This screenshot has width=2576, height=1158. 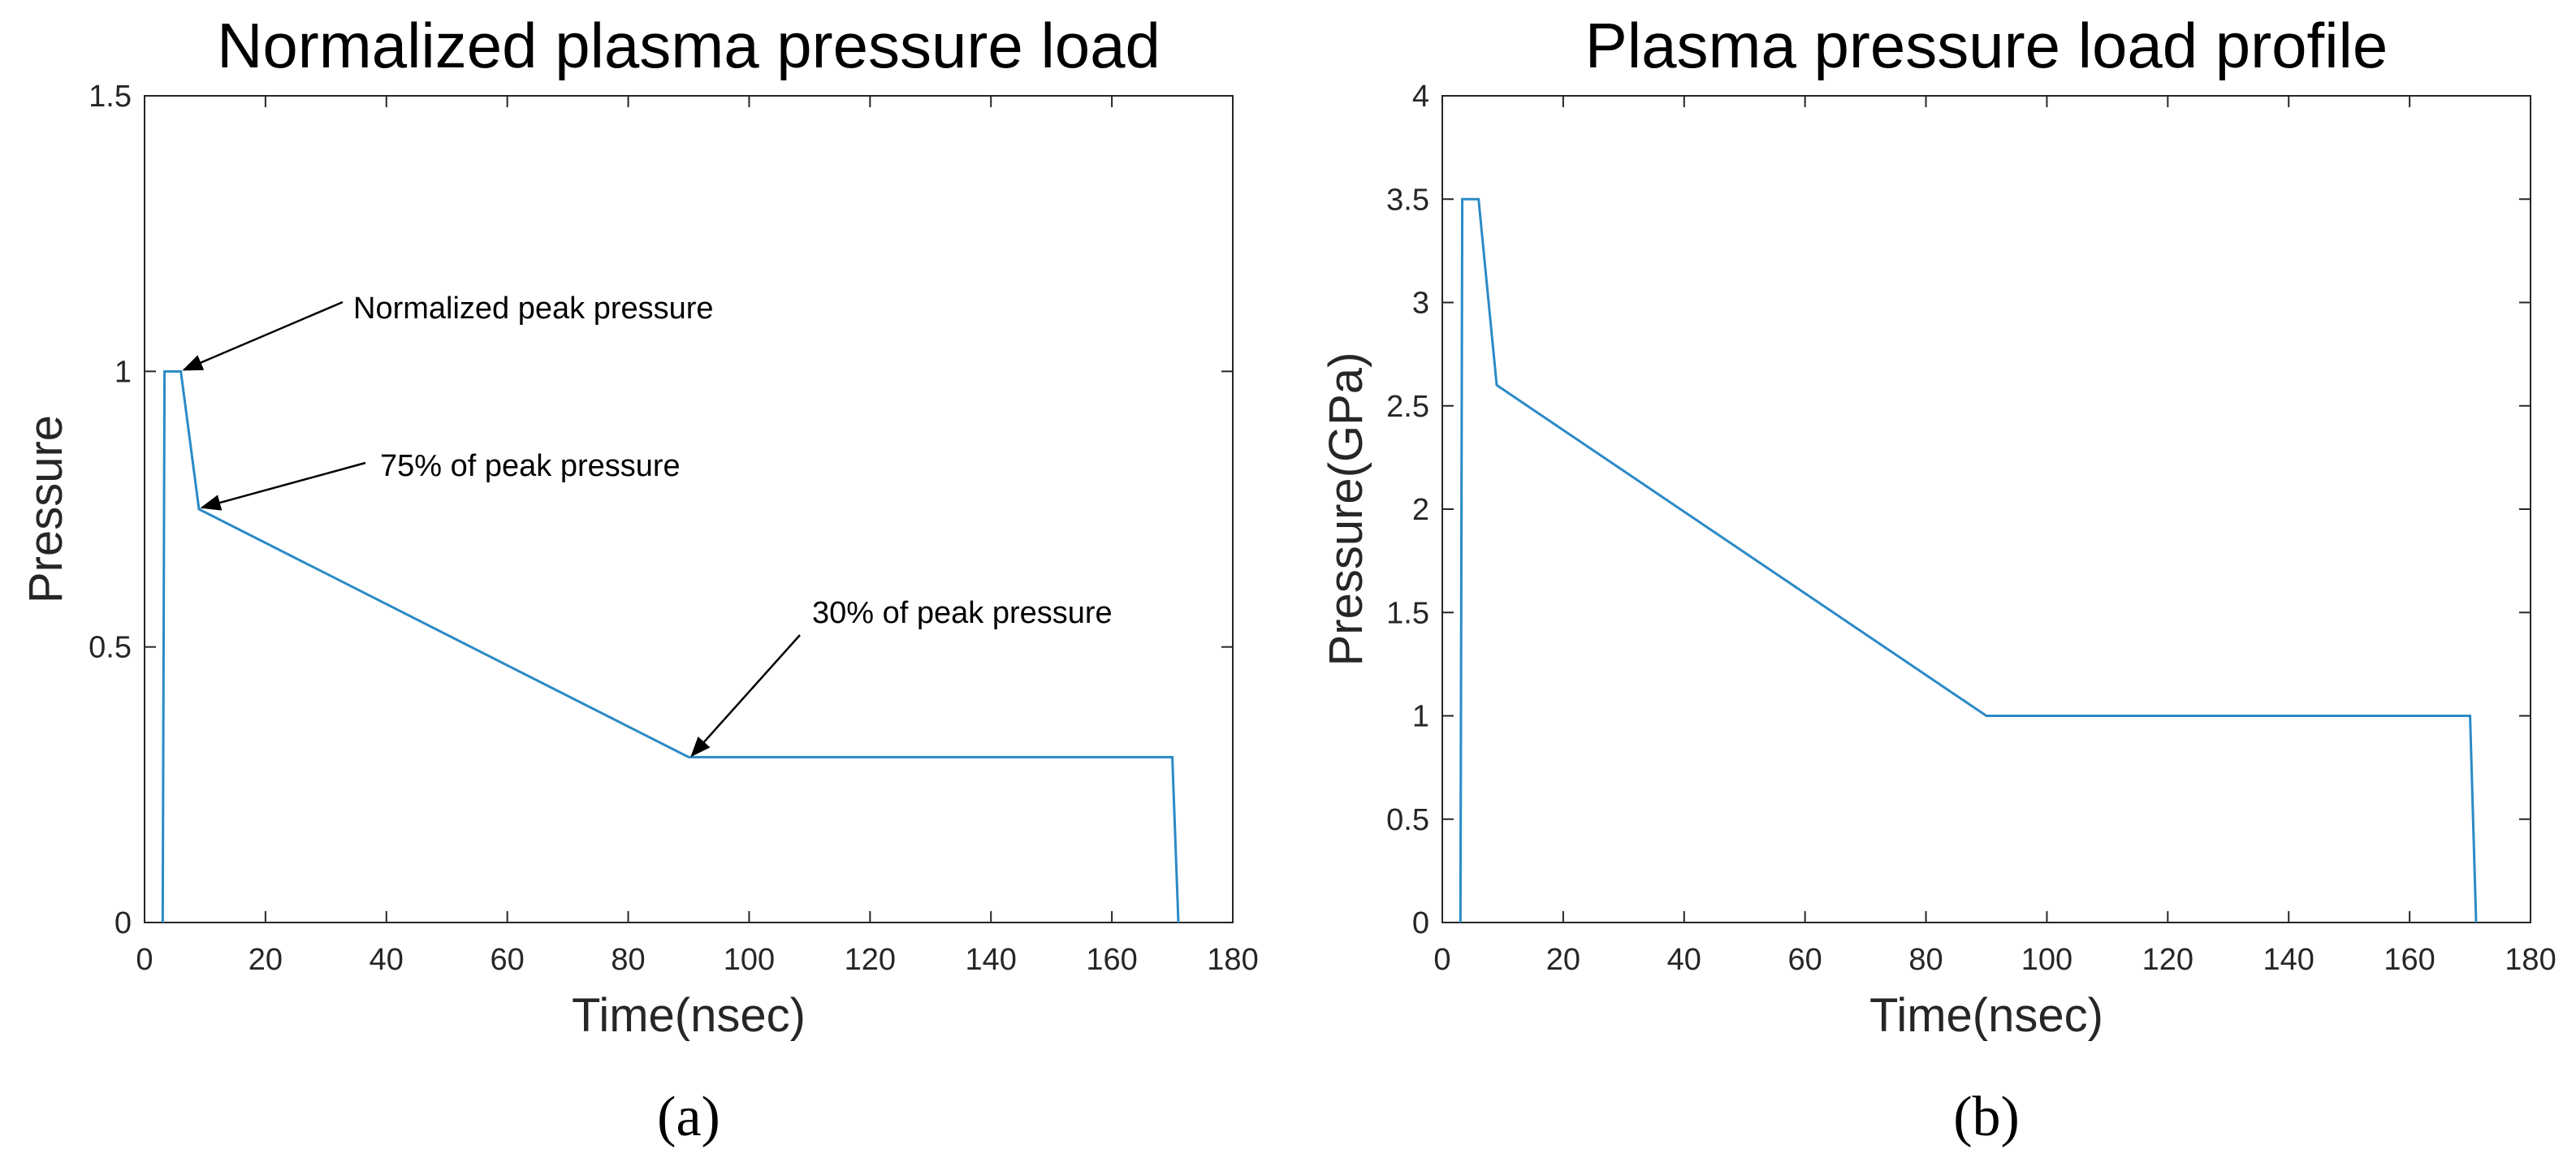 I want to click on panel-caption: (b), so click(x=1986, y=1117).